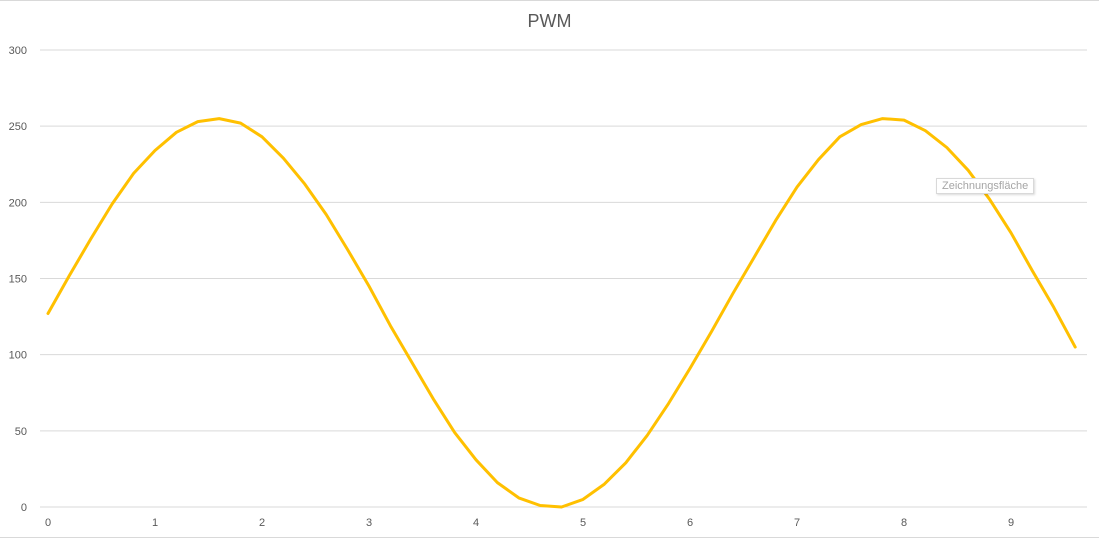  Describe the element at coordinates (155, 523) in the screenshot. I see `x-tick-label: 1` at that location.